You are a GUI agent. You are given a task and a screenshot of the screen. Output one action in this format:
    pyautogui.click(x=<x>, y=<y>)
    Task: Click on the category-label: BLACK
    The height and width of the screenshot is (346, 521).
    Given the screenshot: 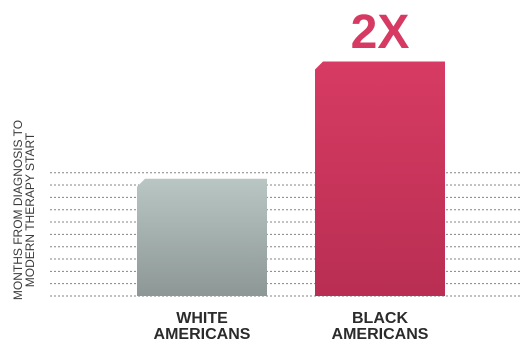 What is the action you would take?
    pyautogui.click(x=380, y=318)
    